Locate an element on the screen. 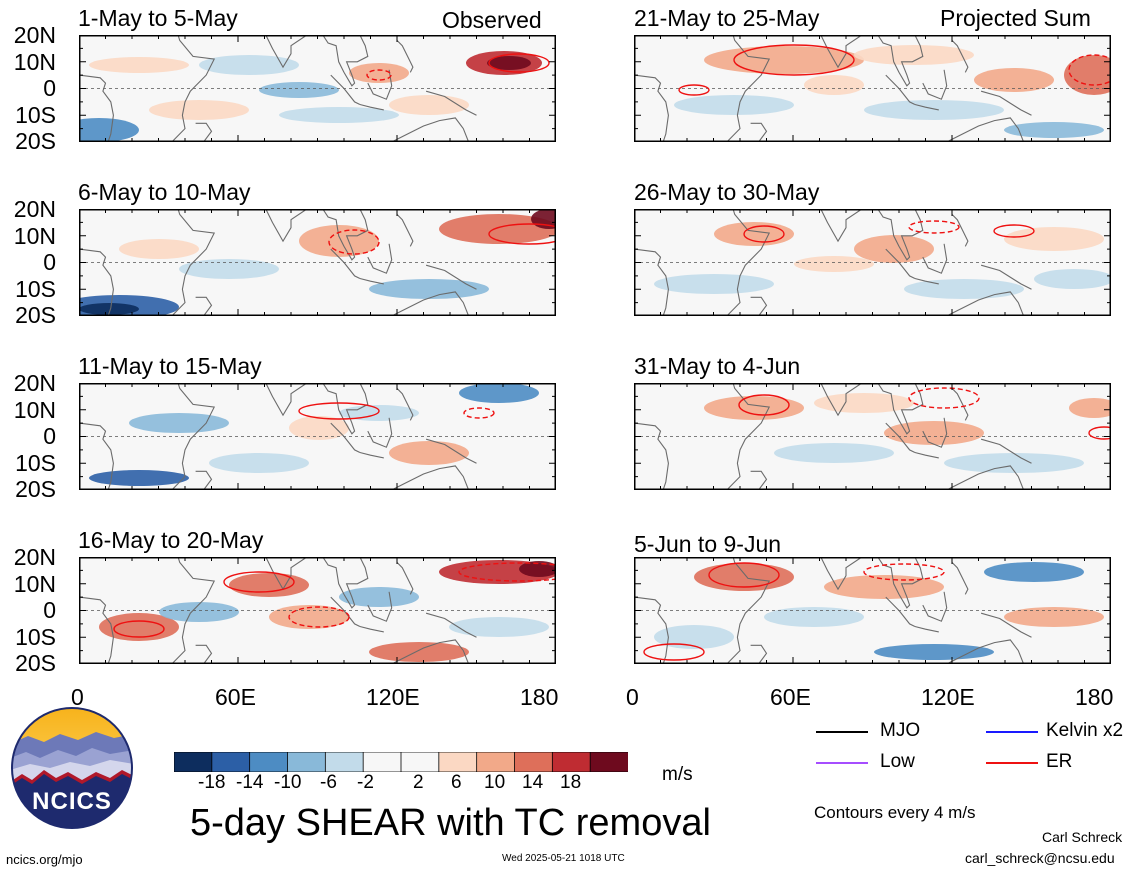  lon-label-0-right: 0 is located at coordinates (632, 697).